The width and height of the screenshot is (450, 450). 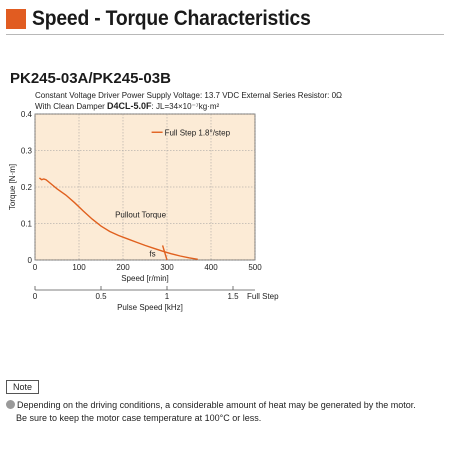 I want to click on pullout-torque-annotation: Pullout Torque, so click(x=141, y=215).